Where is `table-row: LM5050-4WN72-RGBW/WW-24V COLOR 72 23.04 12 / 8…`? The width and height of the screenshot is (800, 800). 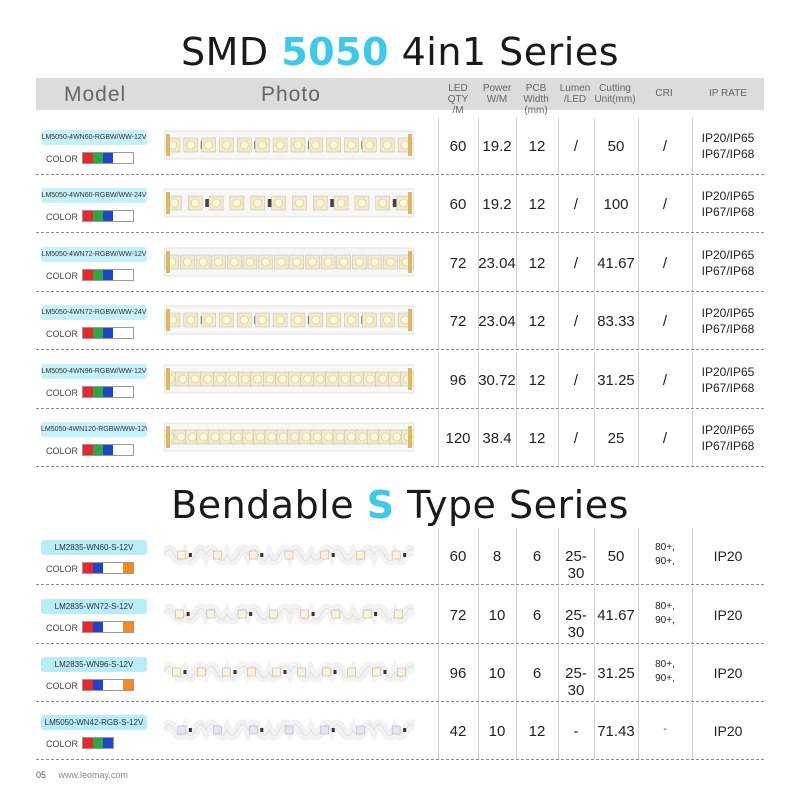
table-row: LM5050-4WN72-RGBW/WW-24V COLOR 72 23.04 12 / 8… is located at coordinates (400, 321).